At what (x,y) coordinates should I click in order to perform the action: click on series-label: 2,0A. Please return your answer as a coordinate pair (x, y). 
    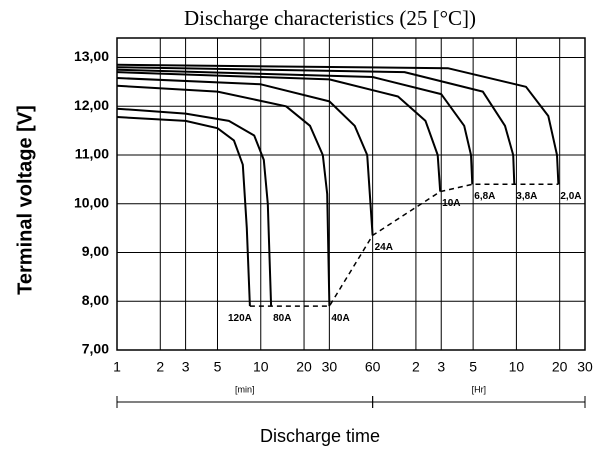
    Looking at the image, I should click on (570, 196).